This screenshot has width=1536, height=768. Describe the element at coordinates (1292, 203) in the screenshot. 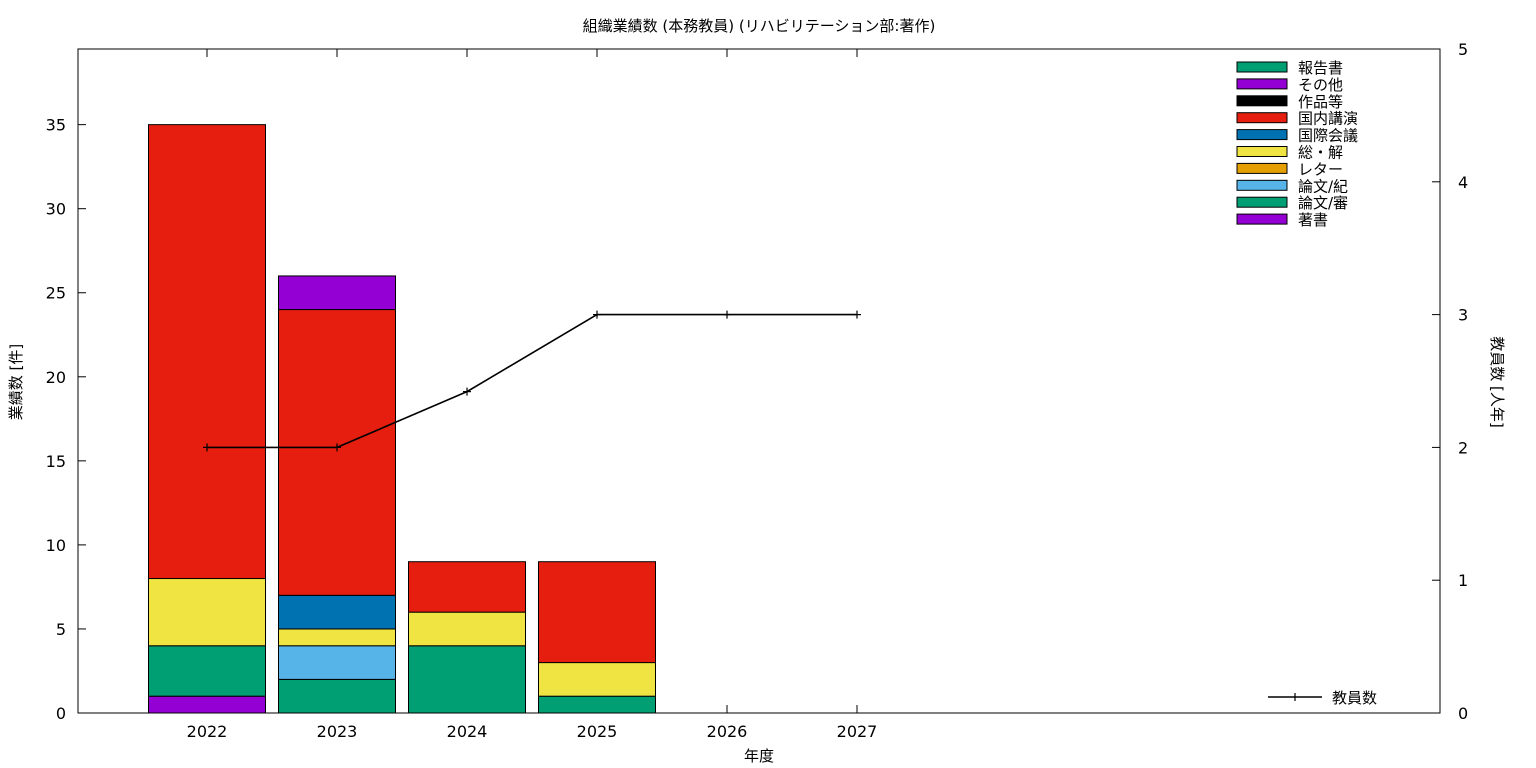

I see `legend-item: 論文/審` at that location.